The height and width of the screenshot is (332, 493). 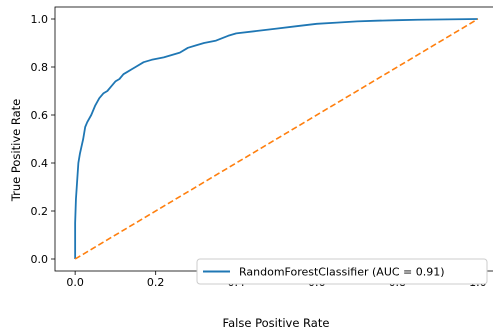 I want to click on legend-label-randomforest: RandomForestClassifier (AUC = 0.91), so click(x=342, y=272).